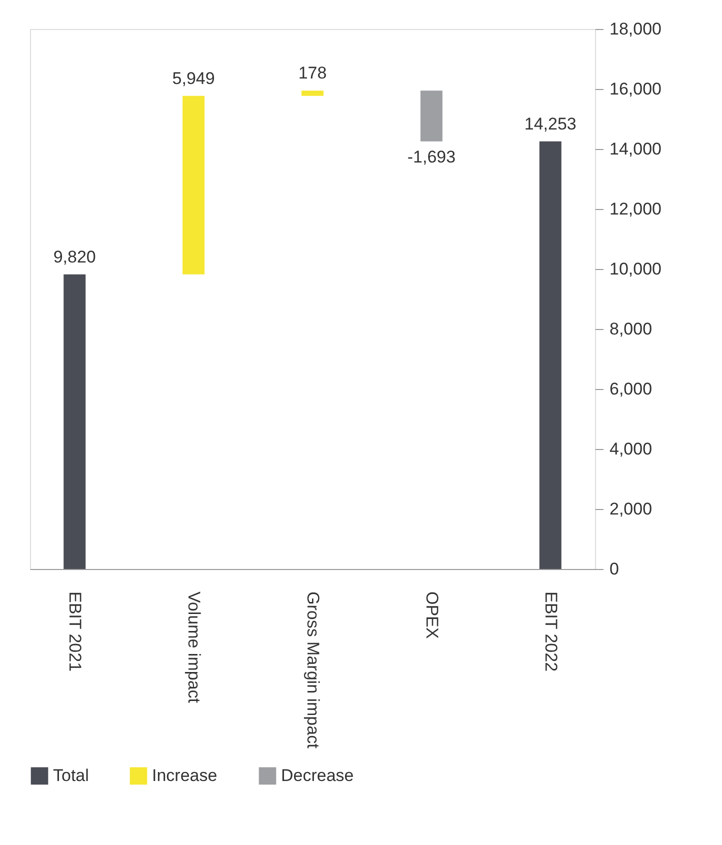 The width and height of the screenshot is (722, 845). What do you see at coordinates (631, 449) in the screenshot?
I see `y-tick-label: 4,000` at bounding box center [631, 449].